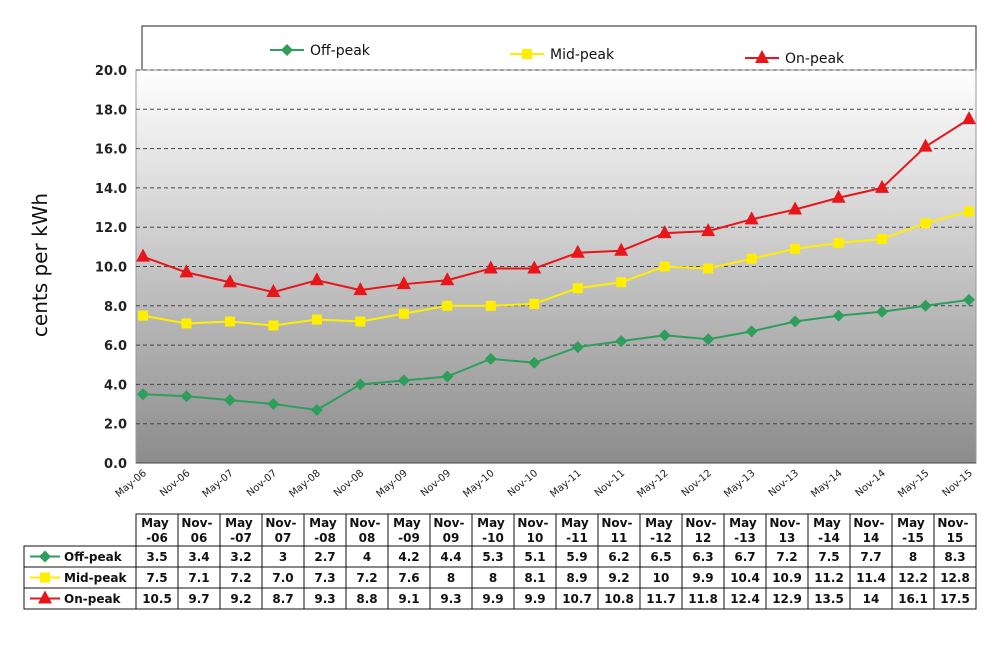 The height and width of the screenshot is (650, 1000). I want to click on table-value-cell: 3, so click(283, 557).